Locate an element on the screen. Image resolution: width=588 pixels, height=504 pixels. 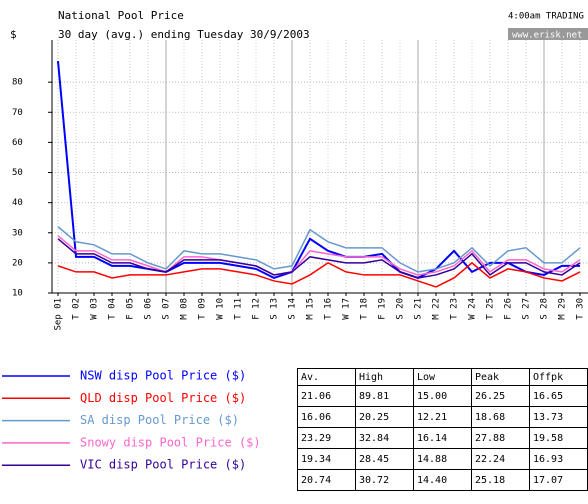
table-cell: 14.40 is located at coordinates (442, 480).